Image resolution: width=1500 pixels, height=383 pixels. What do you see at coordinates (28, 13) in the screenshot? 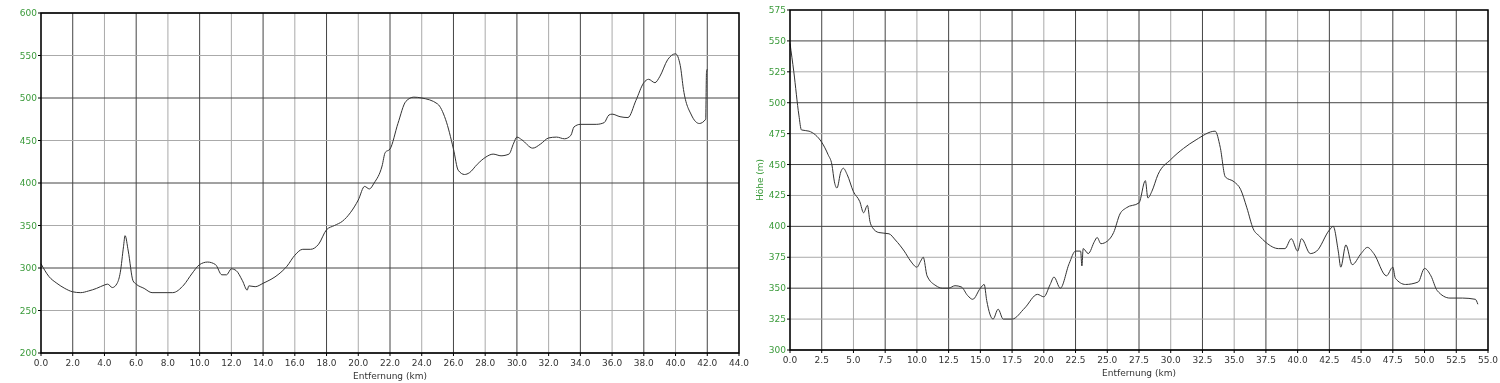
I see `y-tick-label: 600` at bounding box center [28, 13].